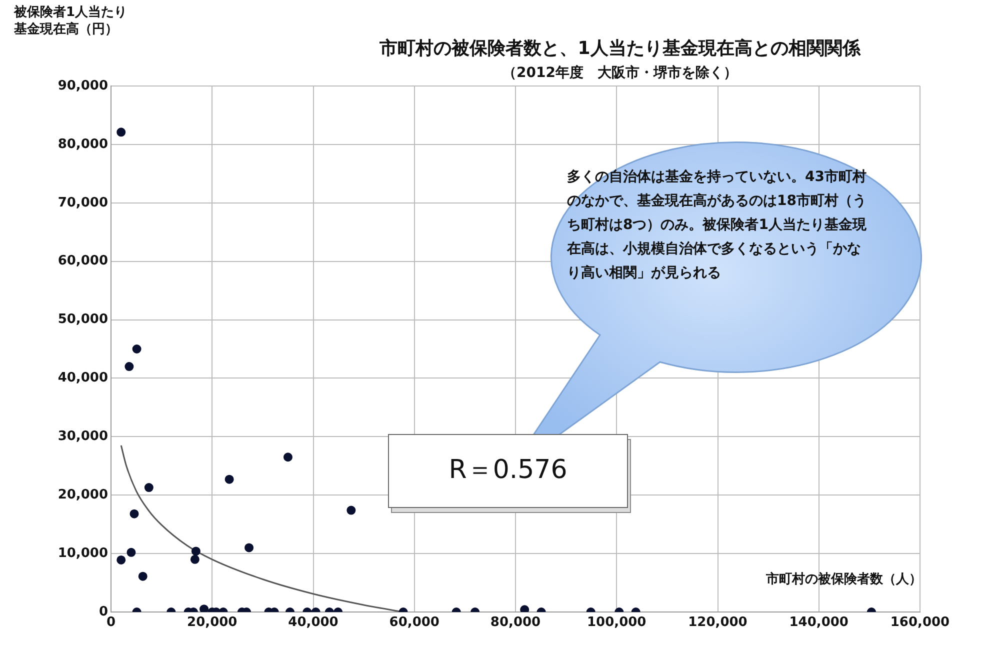  Describe the element at coordinates (313, 622) in the screenshot. I see `x-tick-label: 40,000` at that location.